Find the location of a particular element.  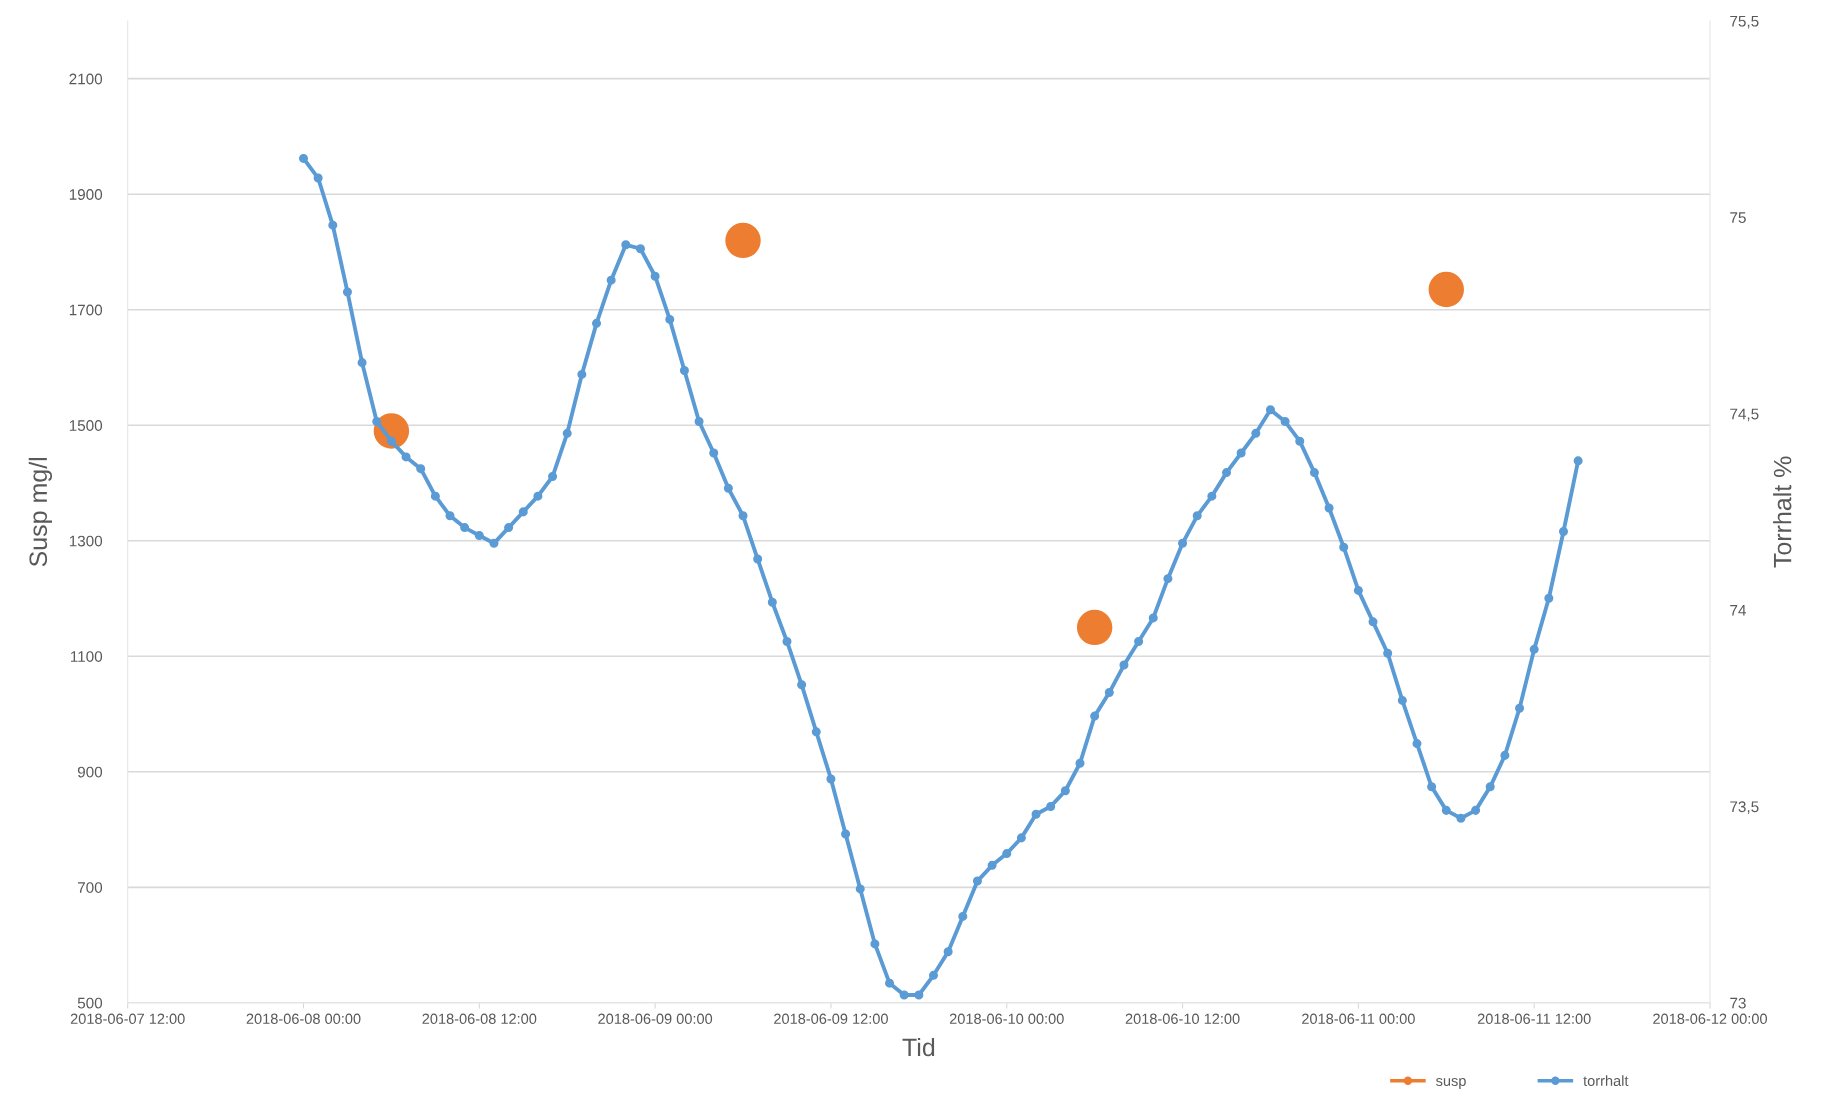

y2-tick-label: 75 is located at coordinates (1738, 217).